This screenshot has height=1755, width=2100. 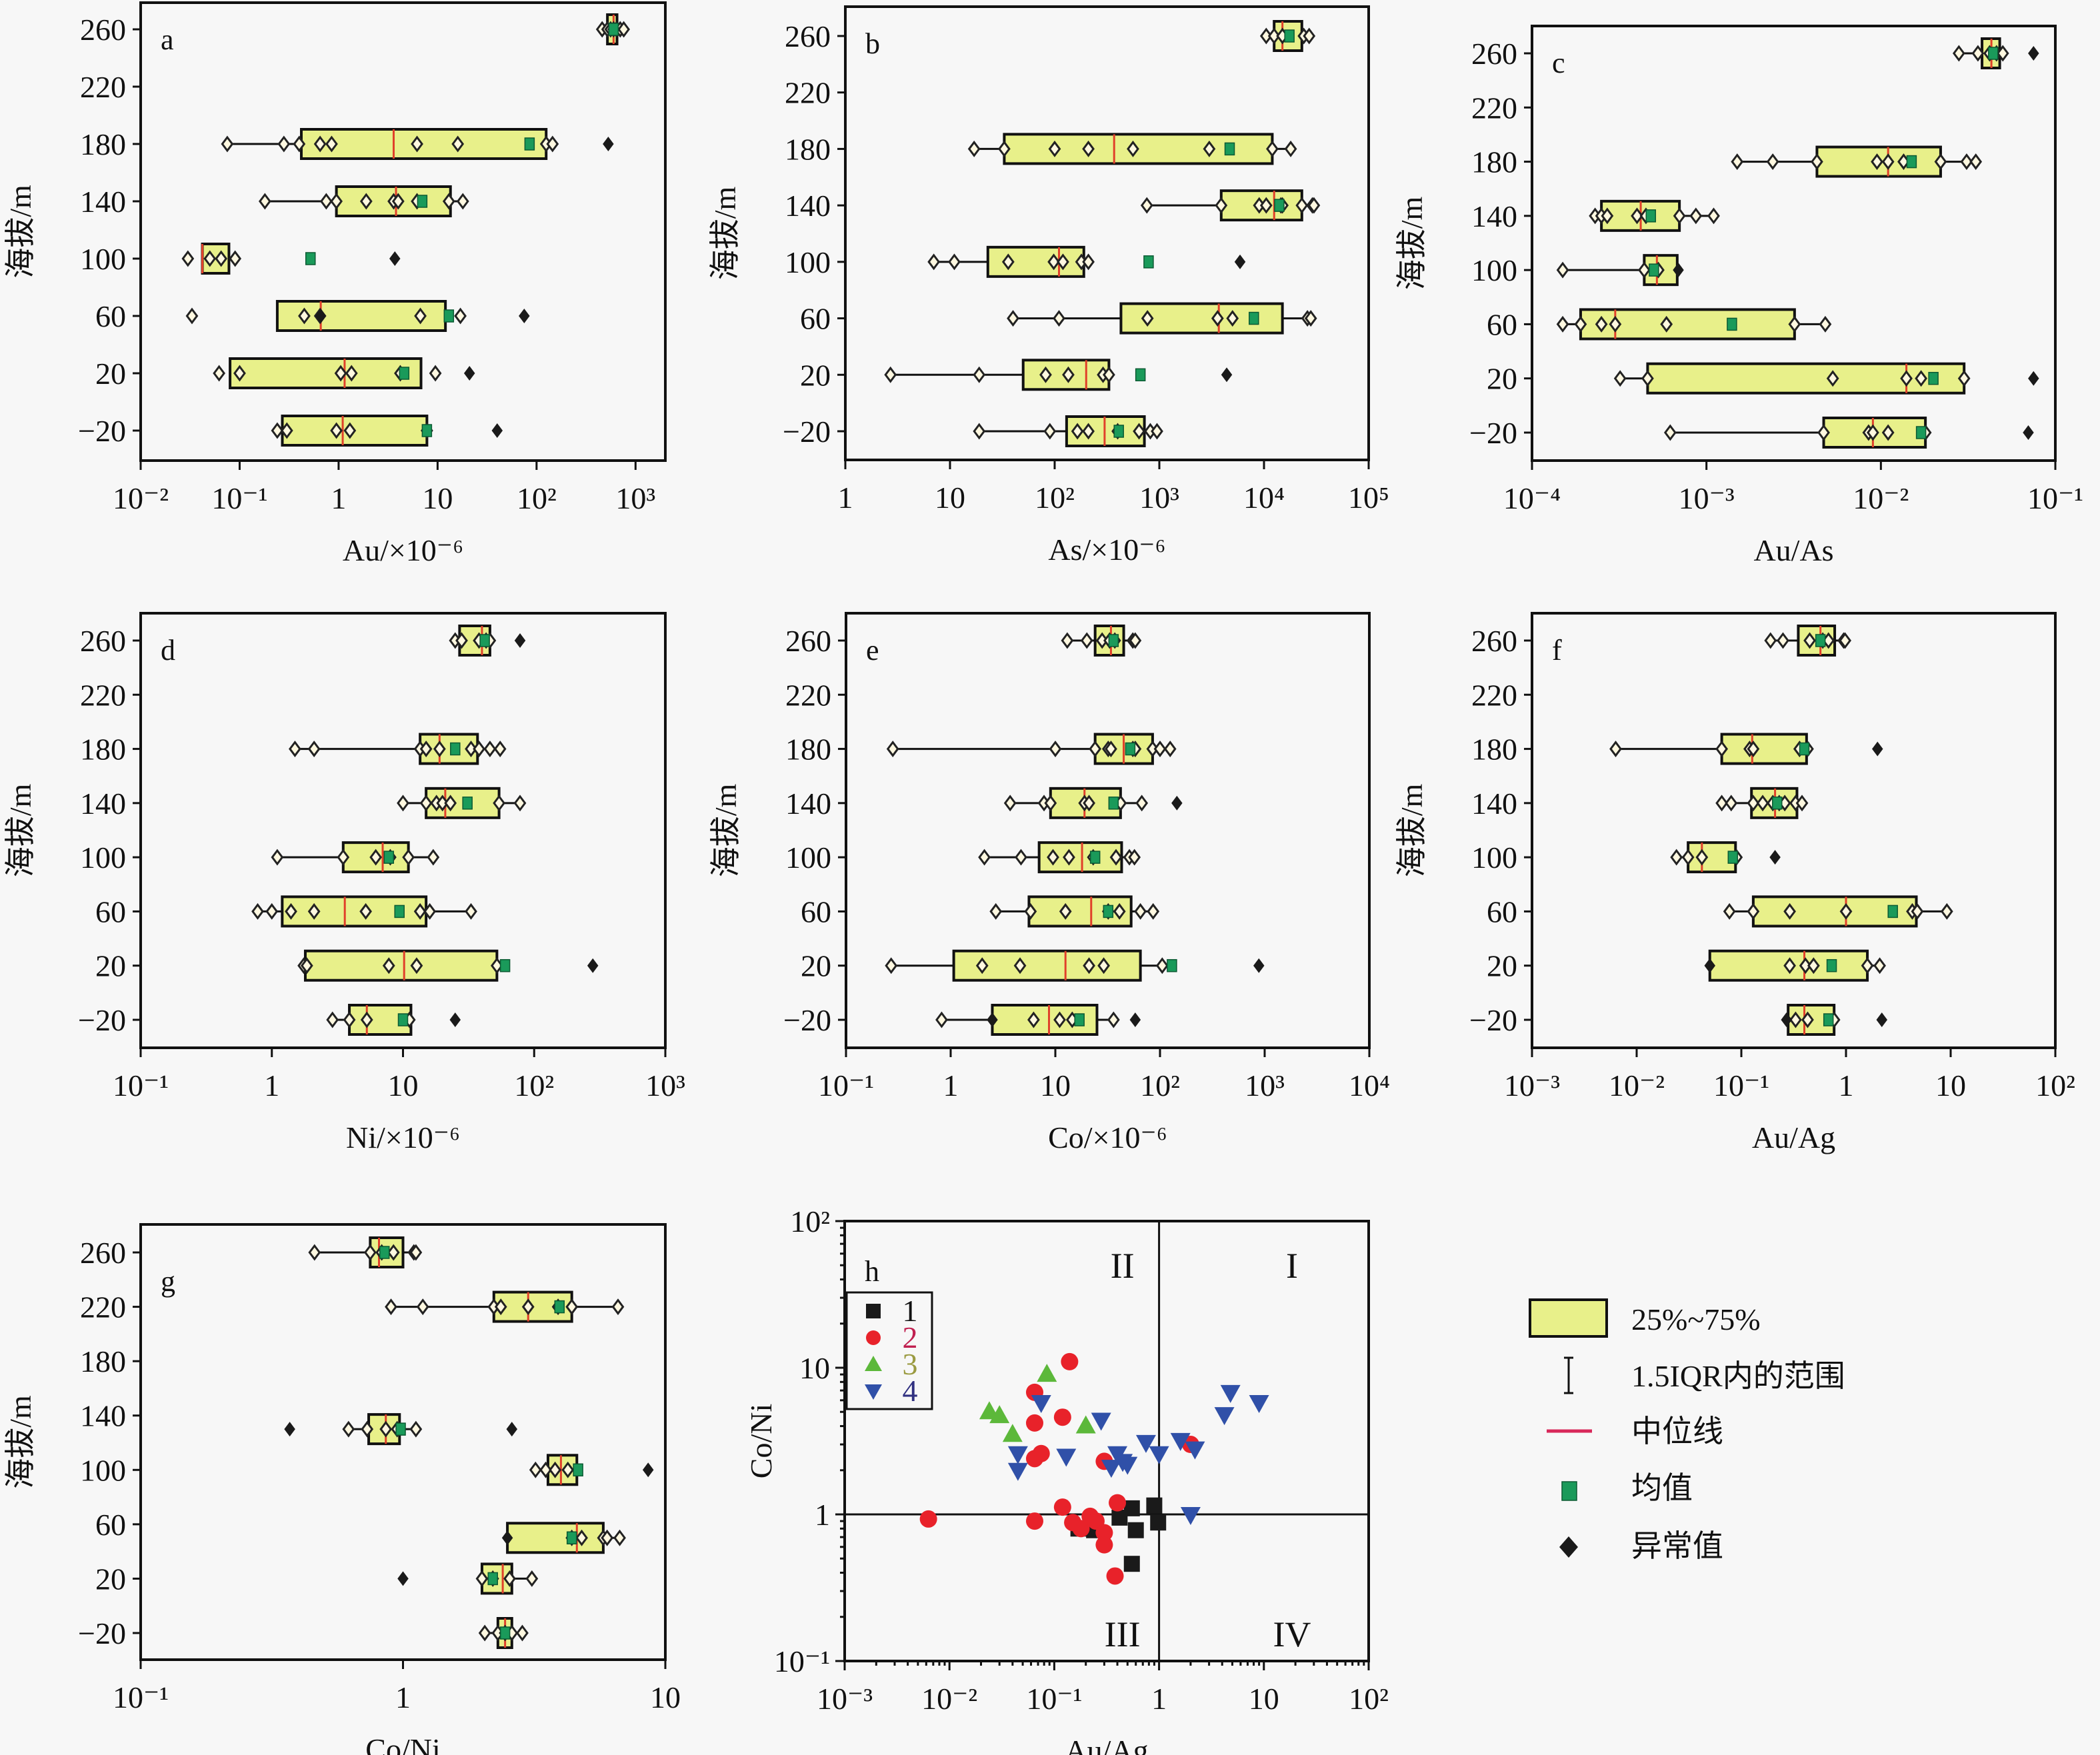 What do you see at coordinates (872, 43) in the screenshot?
I see `panel-label: b` at bounding box center [872, 43].